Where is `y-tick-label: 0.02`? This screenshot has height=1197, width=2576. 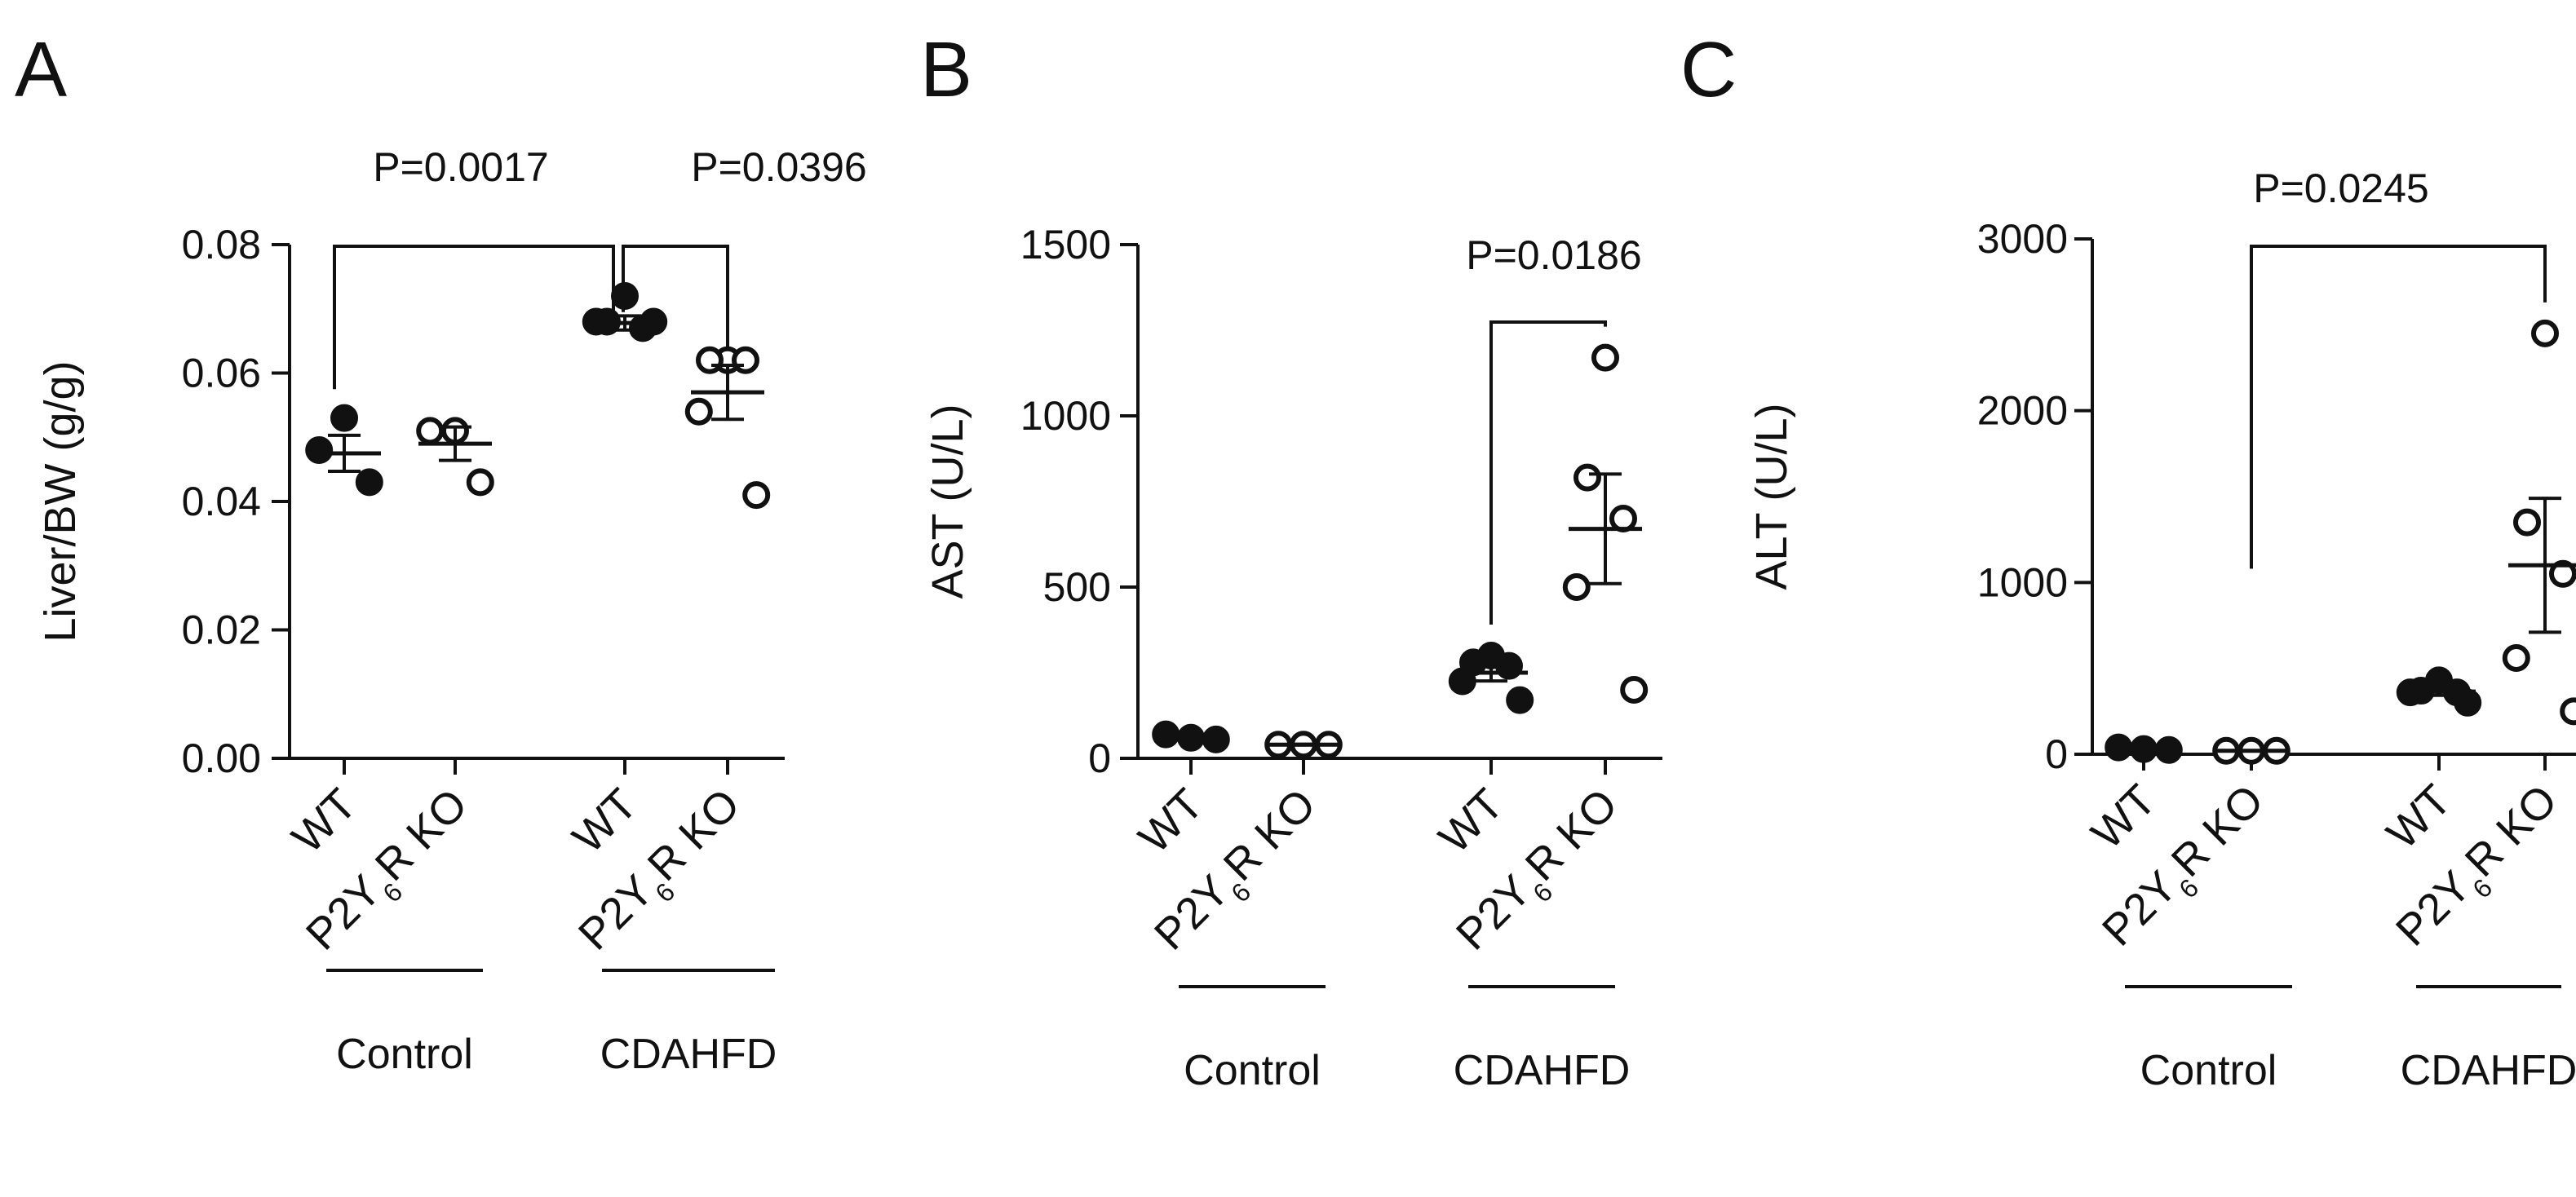
y-tick-label: 0.02 is located at coordinates (221, 630).